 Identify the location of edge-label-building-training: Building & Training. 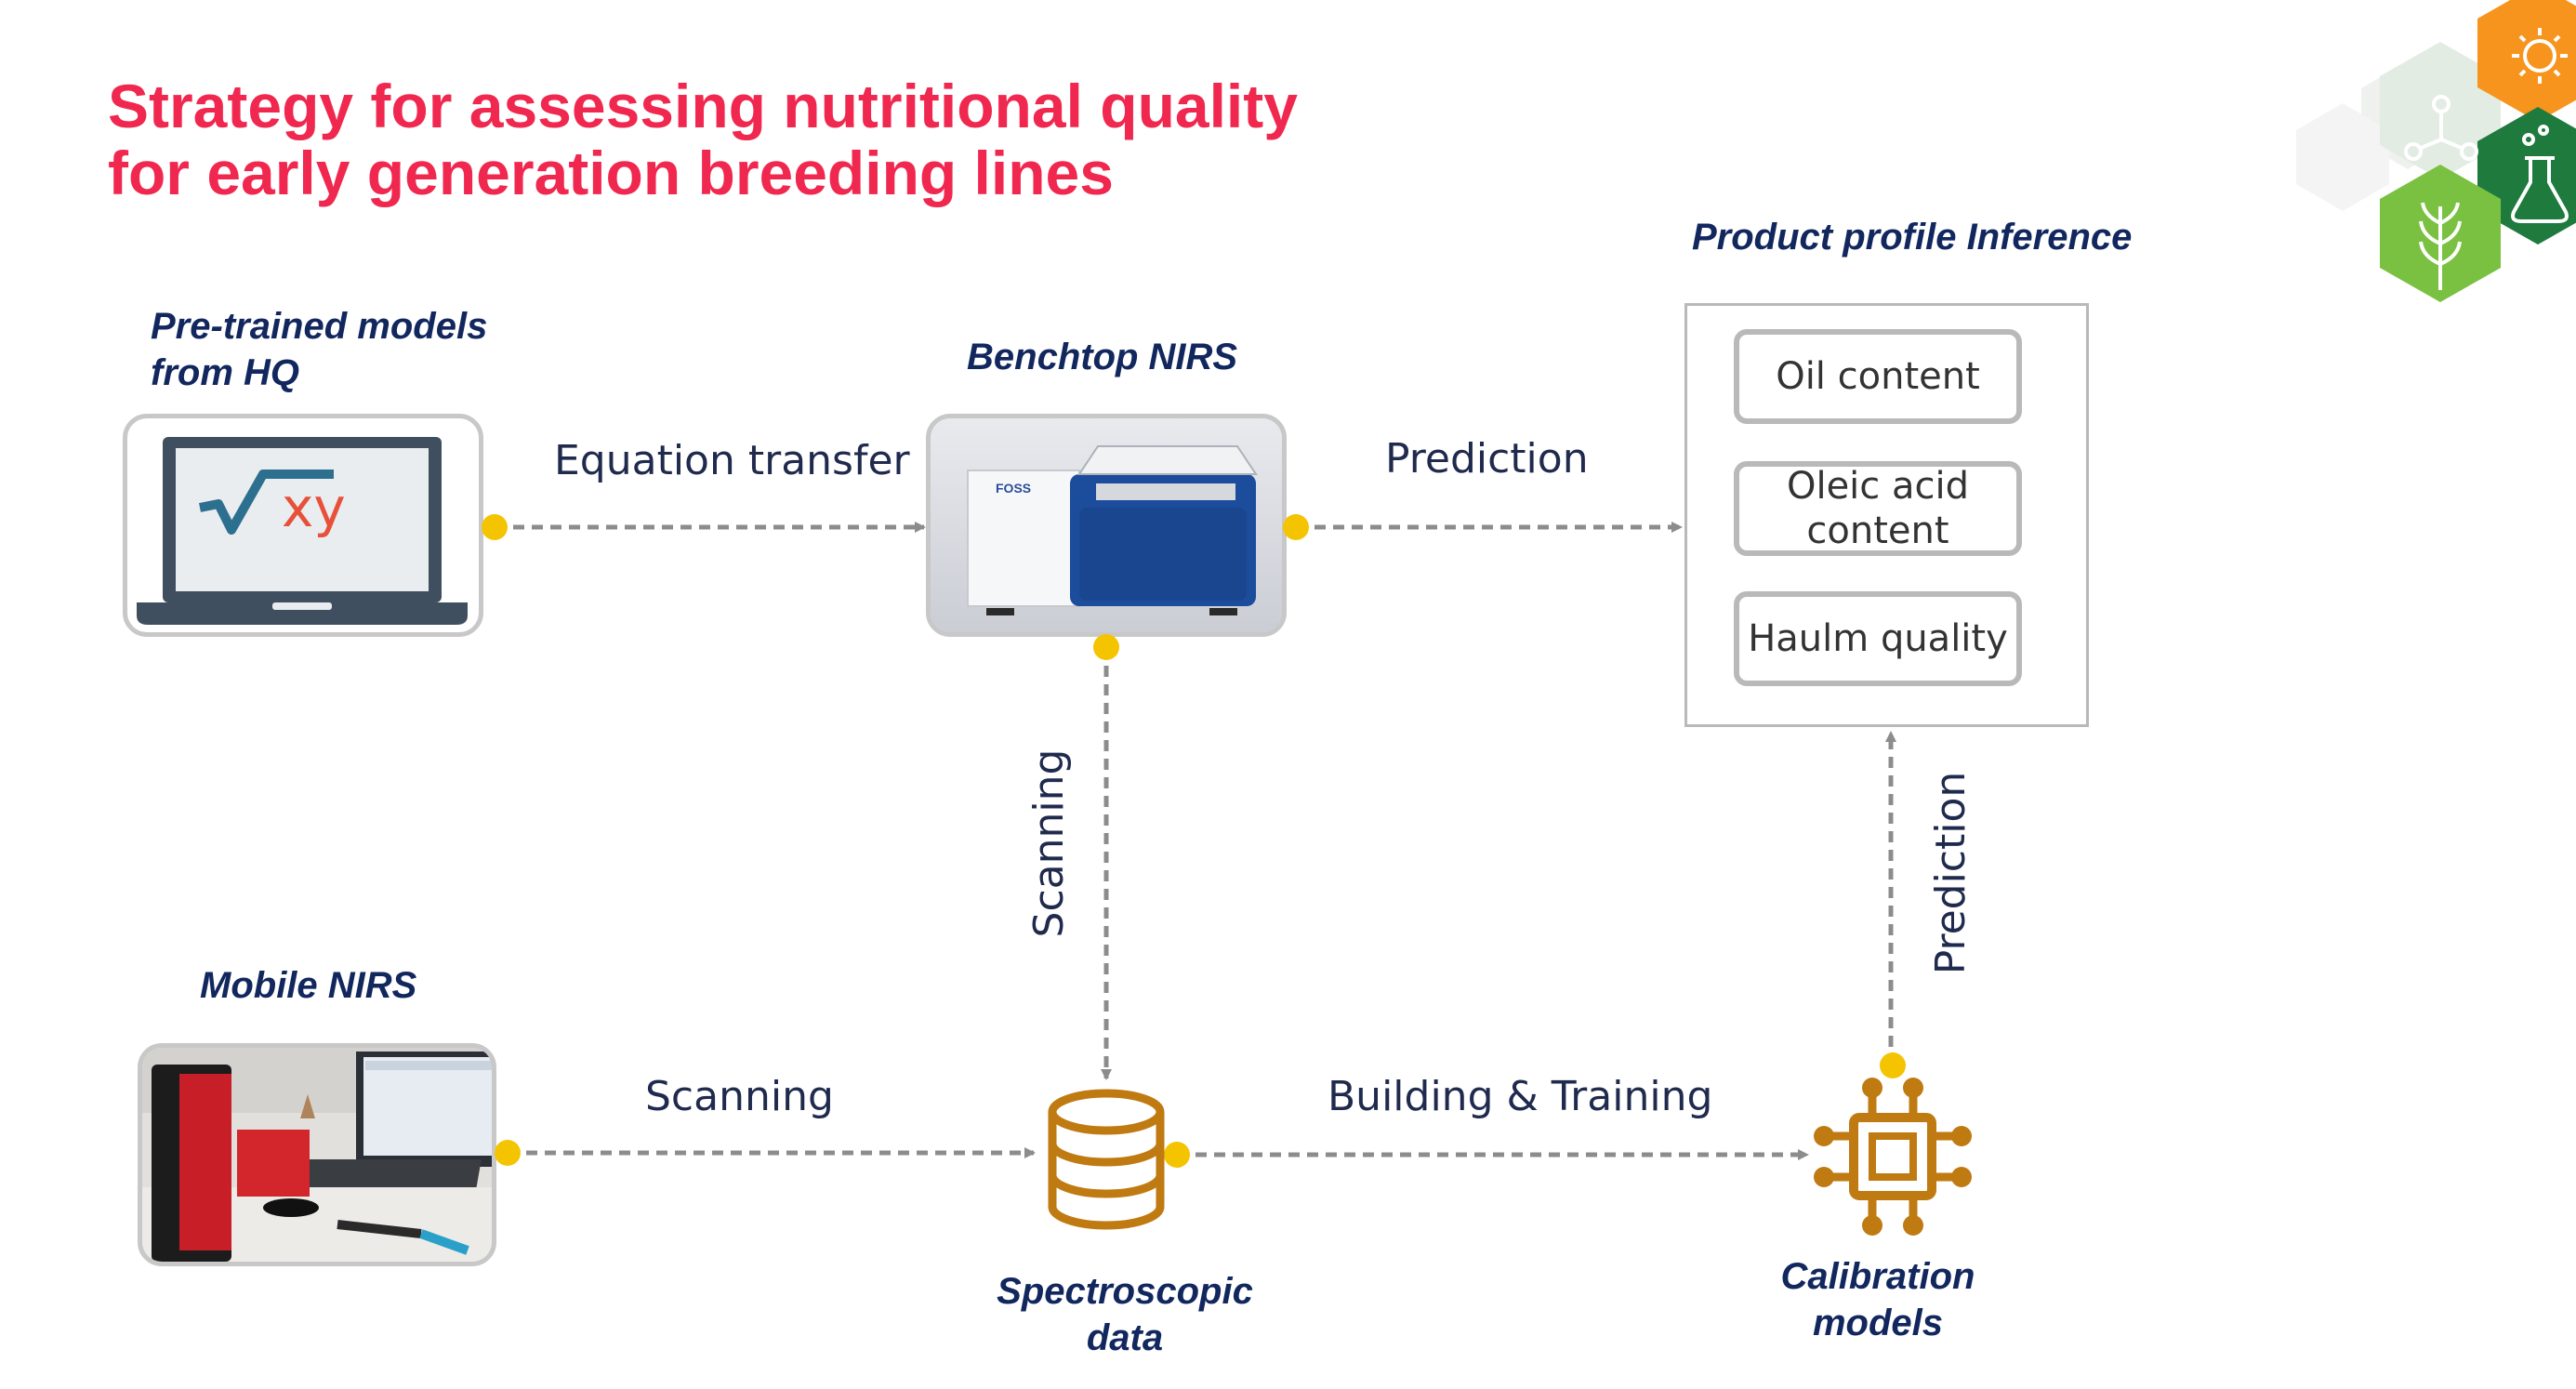
(1520, 1096).